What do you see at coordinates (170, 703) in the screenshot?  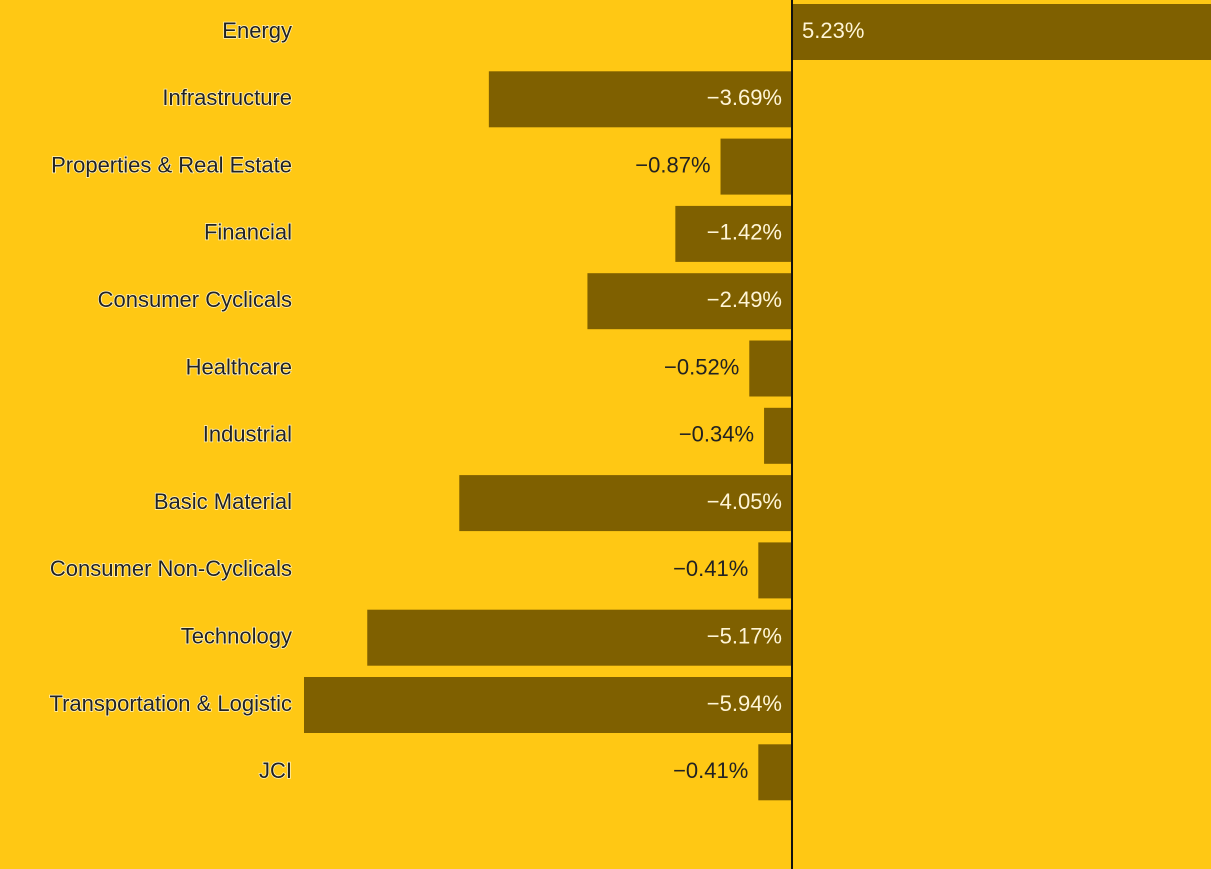 I see `category-label: Transportation & Logistic` at bounding box center [170, 703].